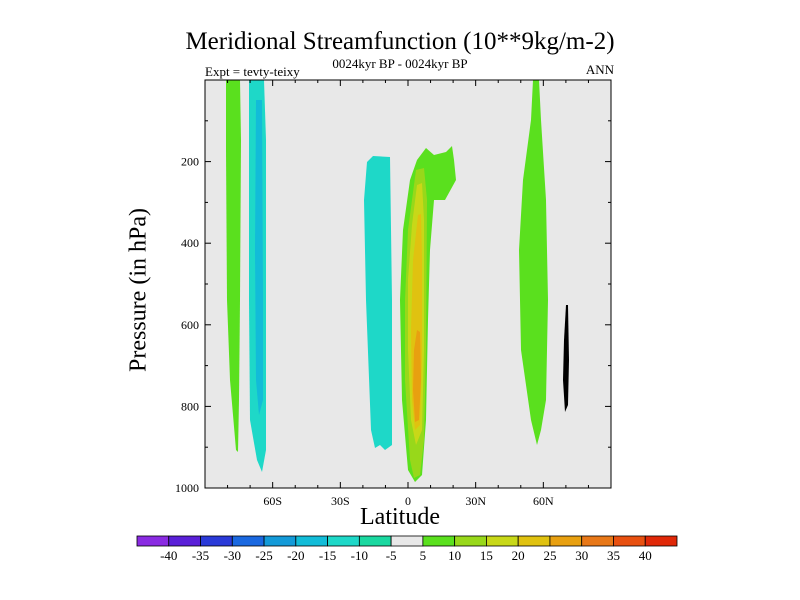 Image resolution: width=800 pixels, height=600 pixels. What do you see at coordinates (359, 555) in the screenshot?
I see `colorbar-label: -10` at bounding box center [359, 555].